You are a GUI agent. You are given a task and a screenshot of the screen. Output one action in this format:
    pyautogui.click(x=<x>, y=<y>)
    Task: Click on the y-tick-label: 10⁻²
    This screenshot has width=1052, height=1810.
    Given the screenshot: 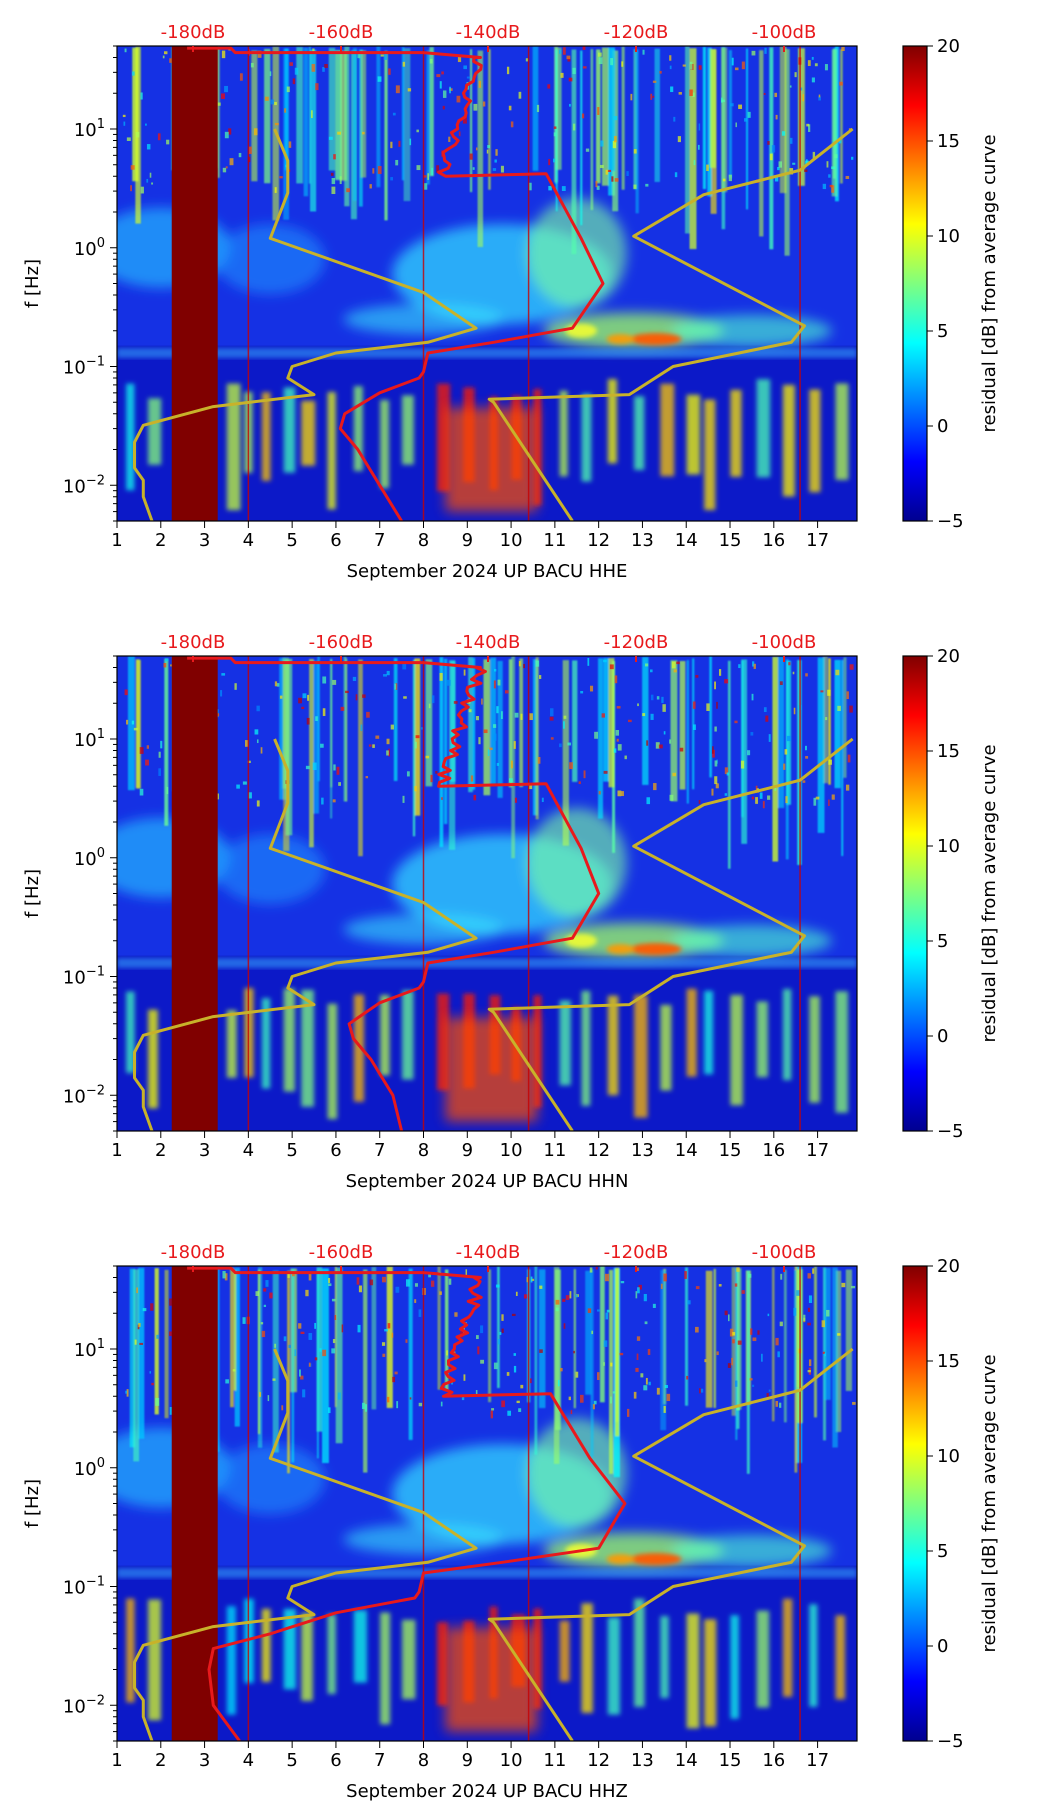 What is the action you would take?
    pyautogui.click(x=84, y=1095)
    